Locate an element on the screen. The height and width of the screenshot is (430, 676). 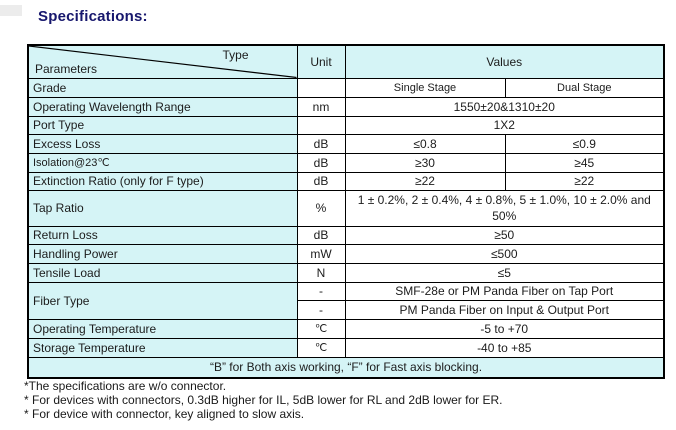
row-operating-temperature: Operating Temperature ℃ -5 to +70 is located at coordinates (346, 328).